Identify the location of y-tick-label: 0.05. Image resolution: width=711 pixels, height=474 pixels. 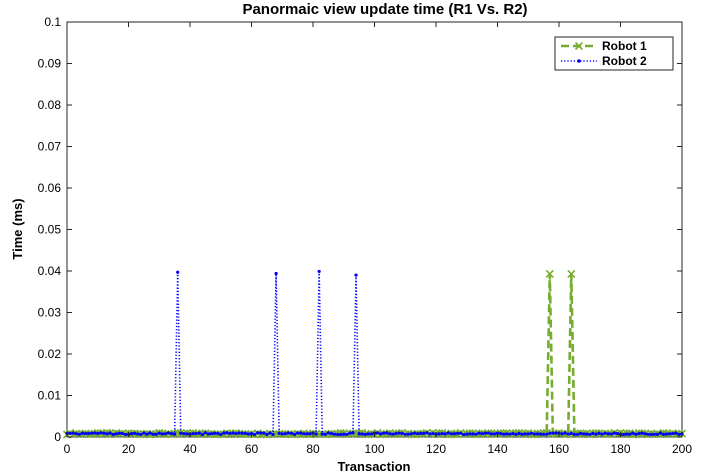
(50, 230).